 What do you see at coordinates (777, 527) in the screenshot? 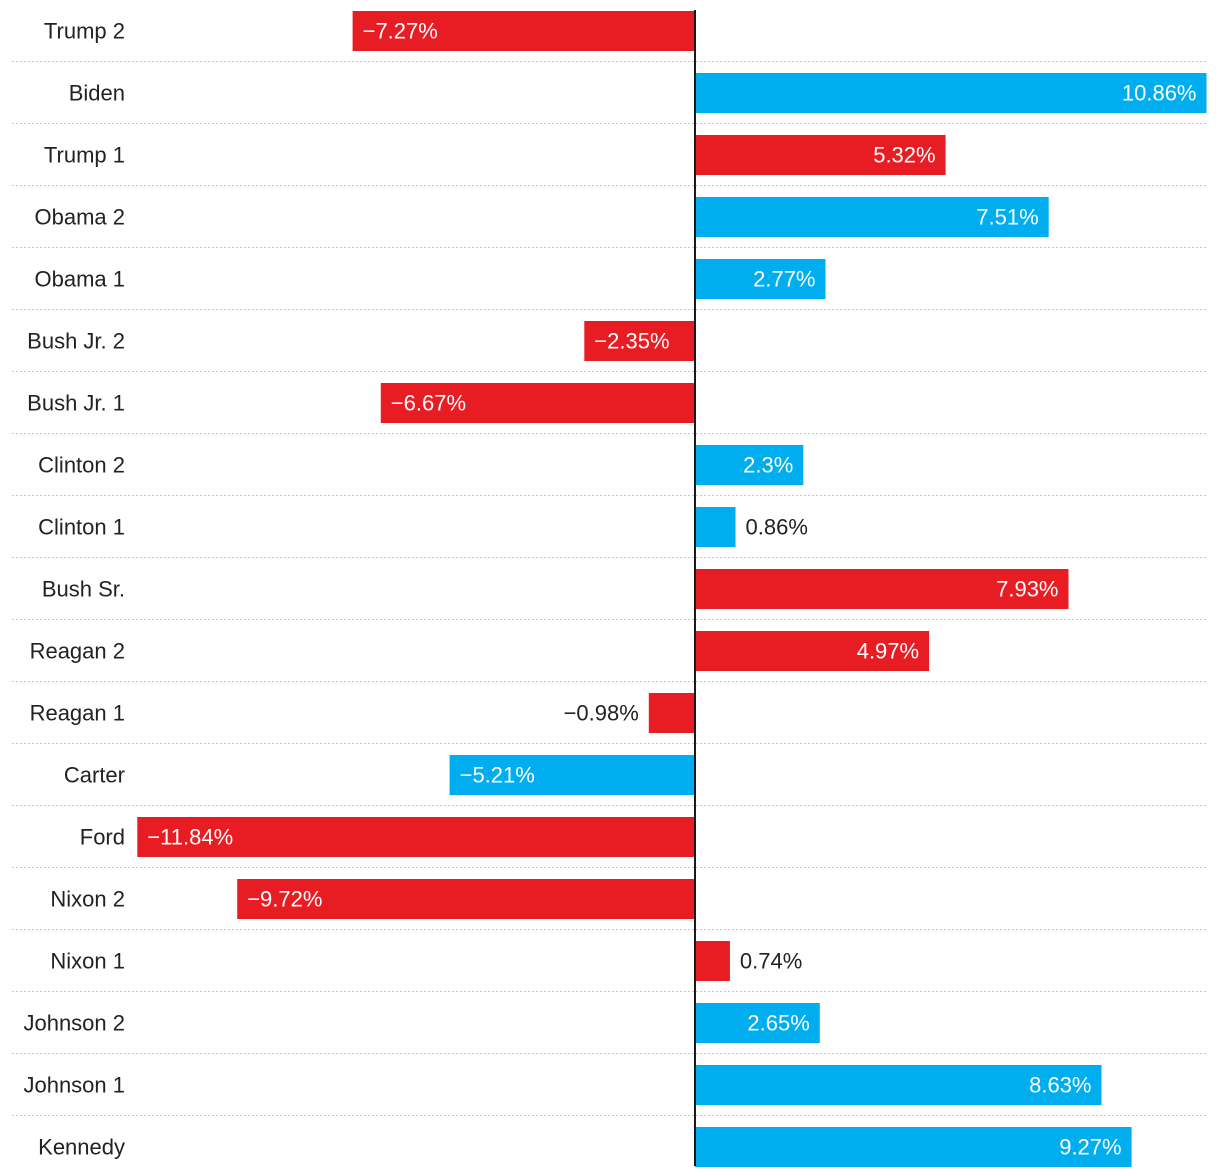
I see `value-label-clinton-1: 0.86%` at bounding box center [777, 527].